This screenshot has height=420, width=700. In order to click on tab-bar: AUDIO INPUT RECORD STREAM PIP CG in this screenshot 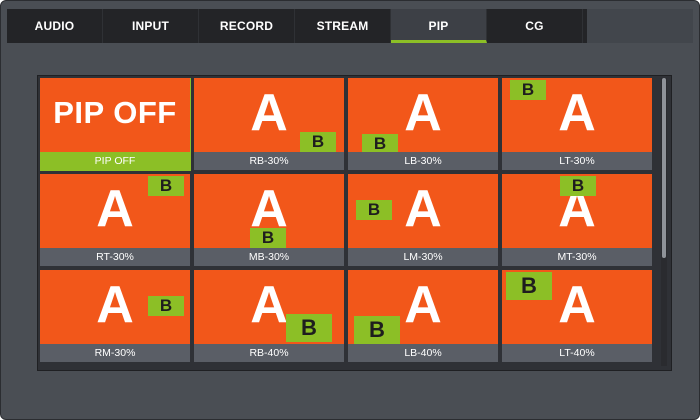, I will do `click(297, 26)`.